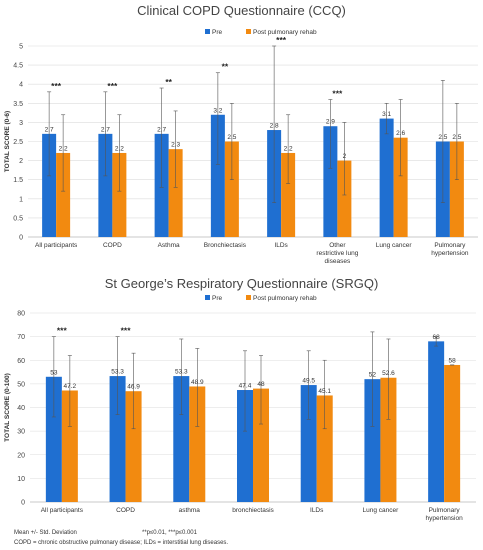  Describe the element at coordinates (18, 142) in the screenshot. I see `y-tick-label: 2.5` at that location.